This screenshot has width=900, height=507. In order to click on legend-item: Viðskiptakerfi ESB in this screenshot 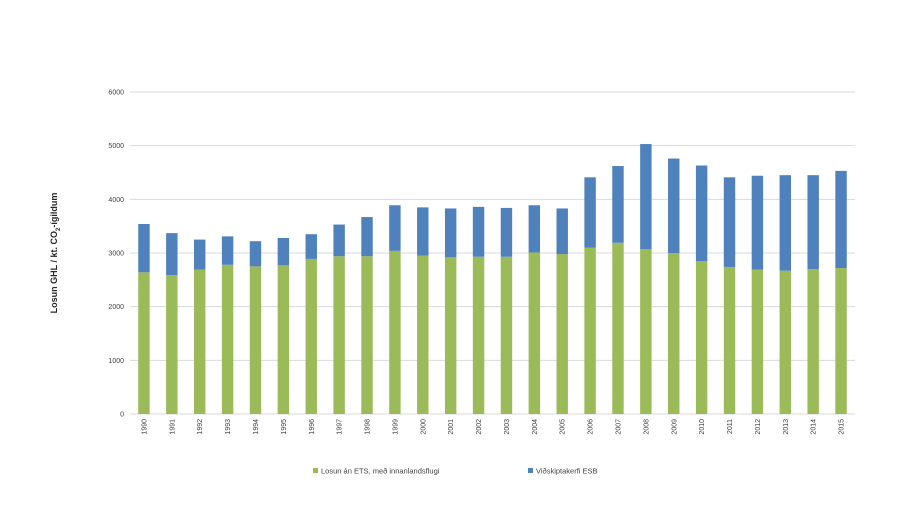, I will do `click(563, 471)`.